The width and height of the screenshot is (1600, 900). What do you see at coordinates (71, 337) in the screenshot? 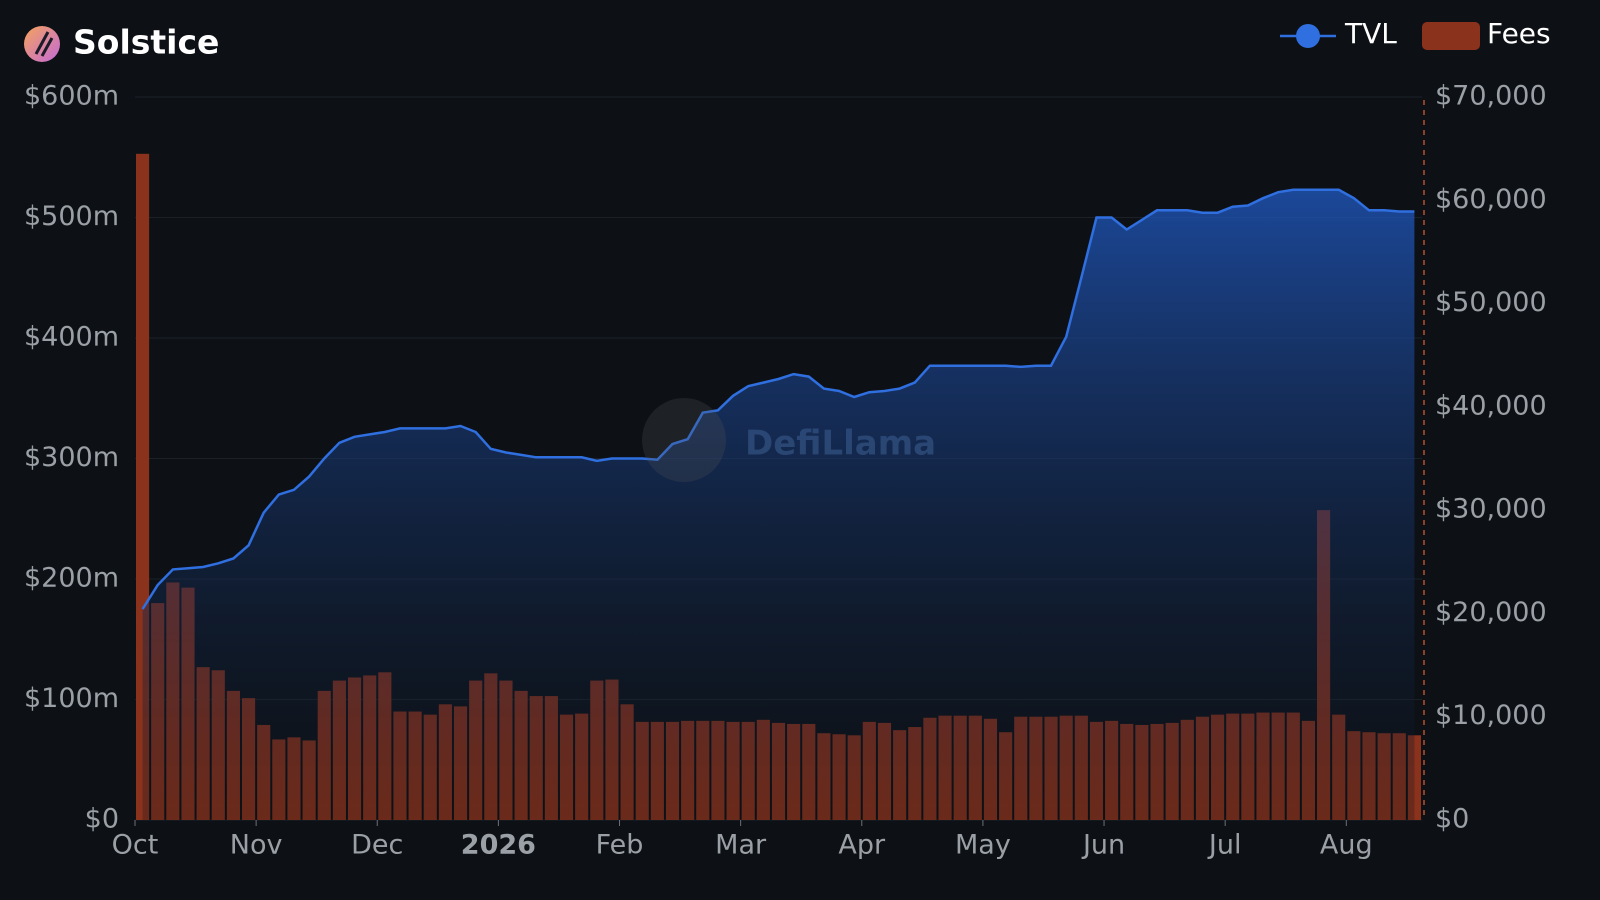
I see `y-tick-label: $400m` at bounding box center [71, 337].